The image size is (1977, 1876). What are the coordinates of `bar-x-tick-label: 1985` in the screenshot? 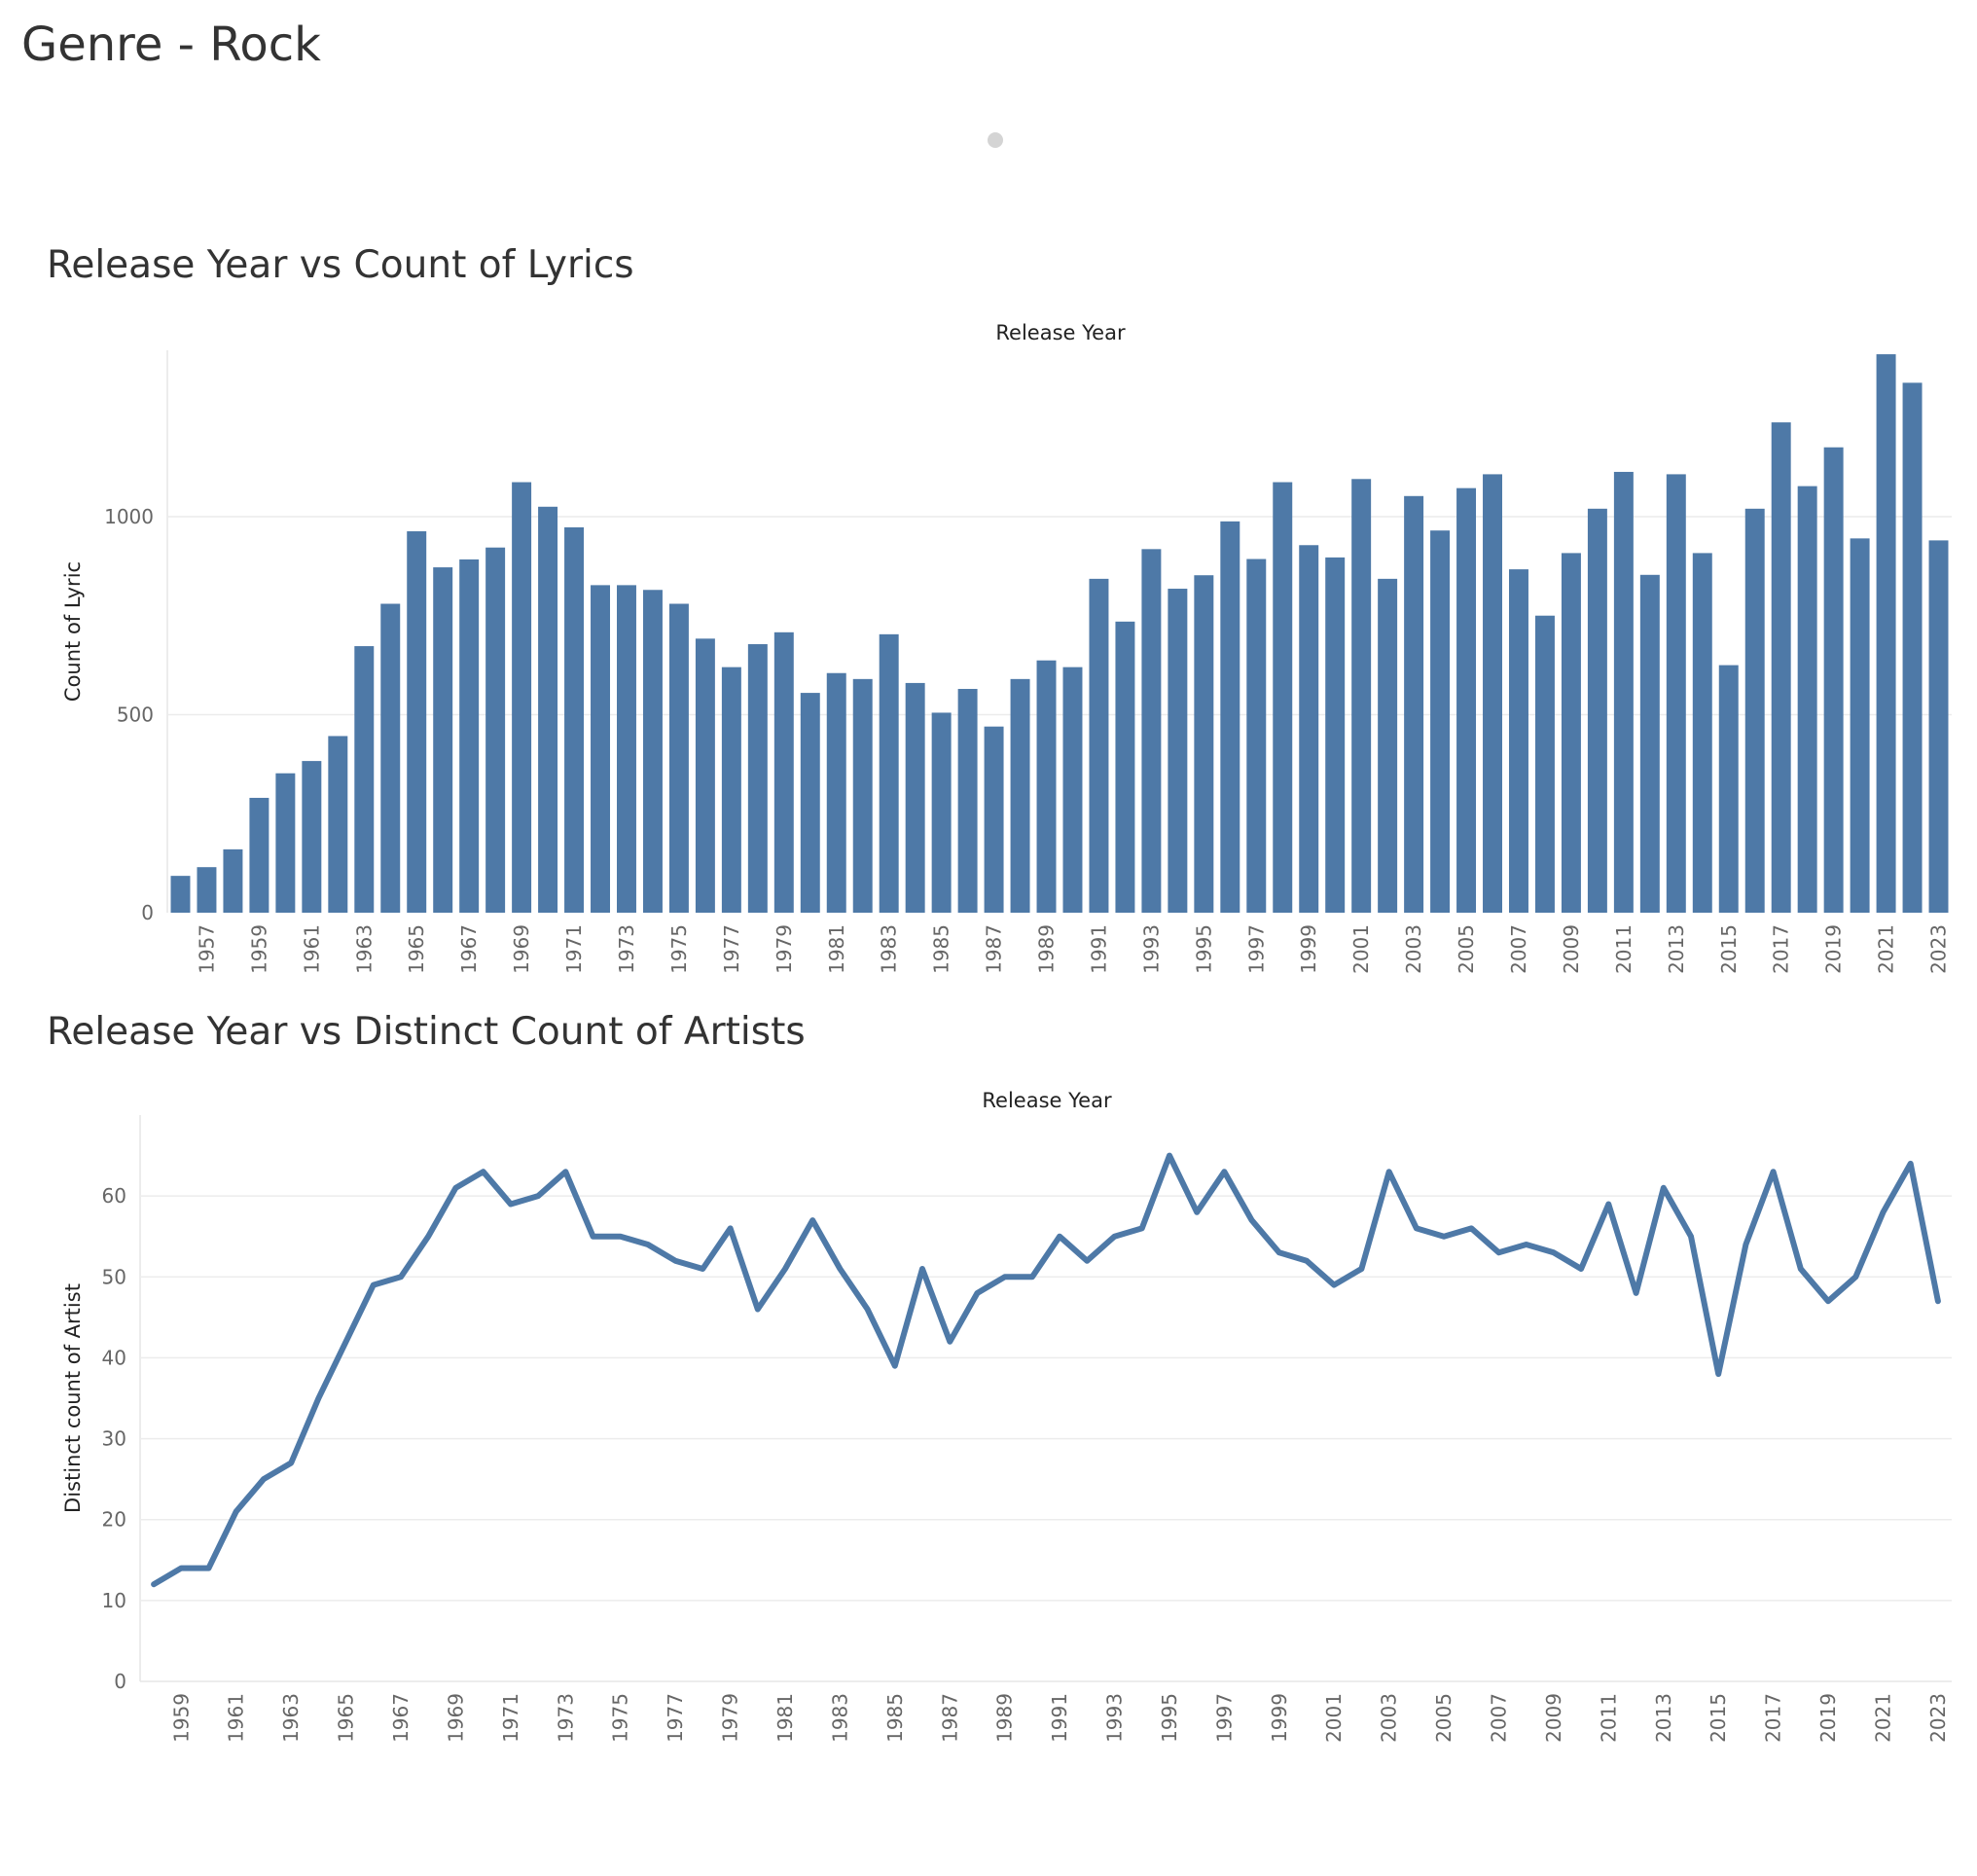 It's located at (941, 949).